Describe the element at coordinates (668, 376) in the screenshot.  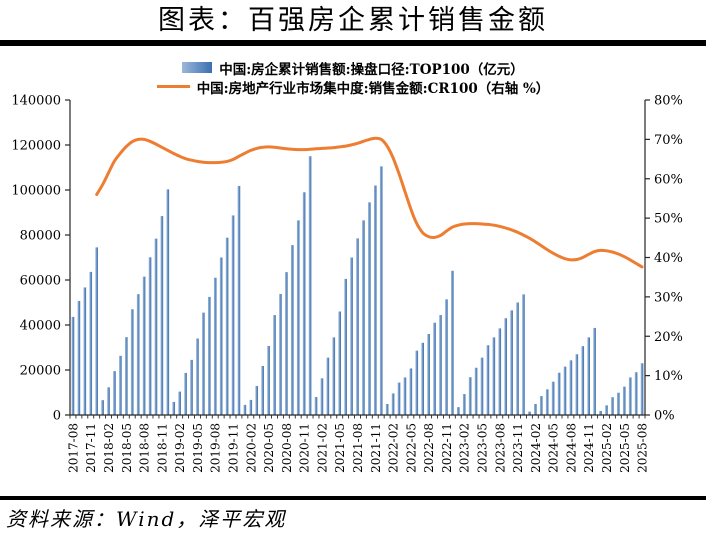
I see `right-tick-label: 10%` at that location.